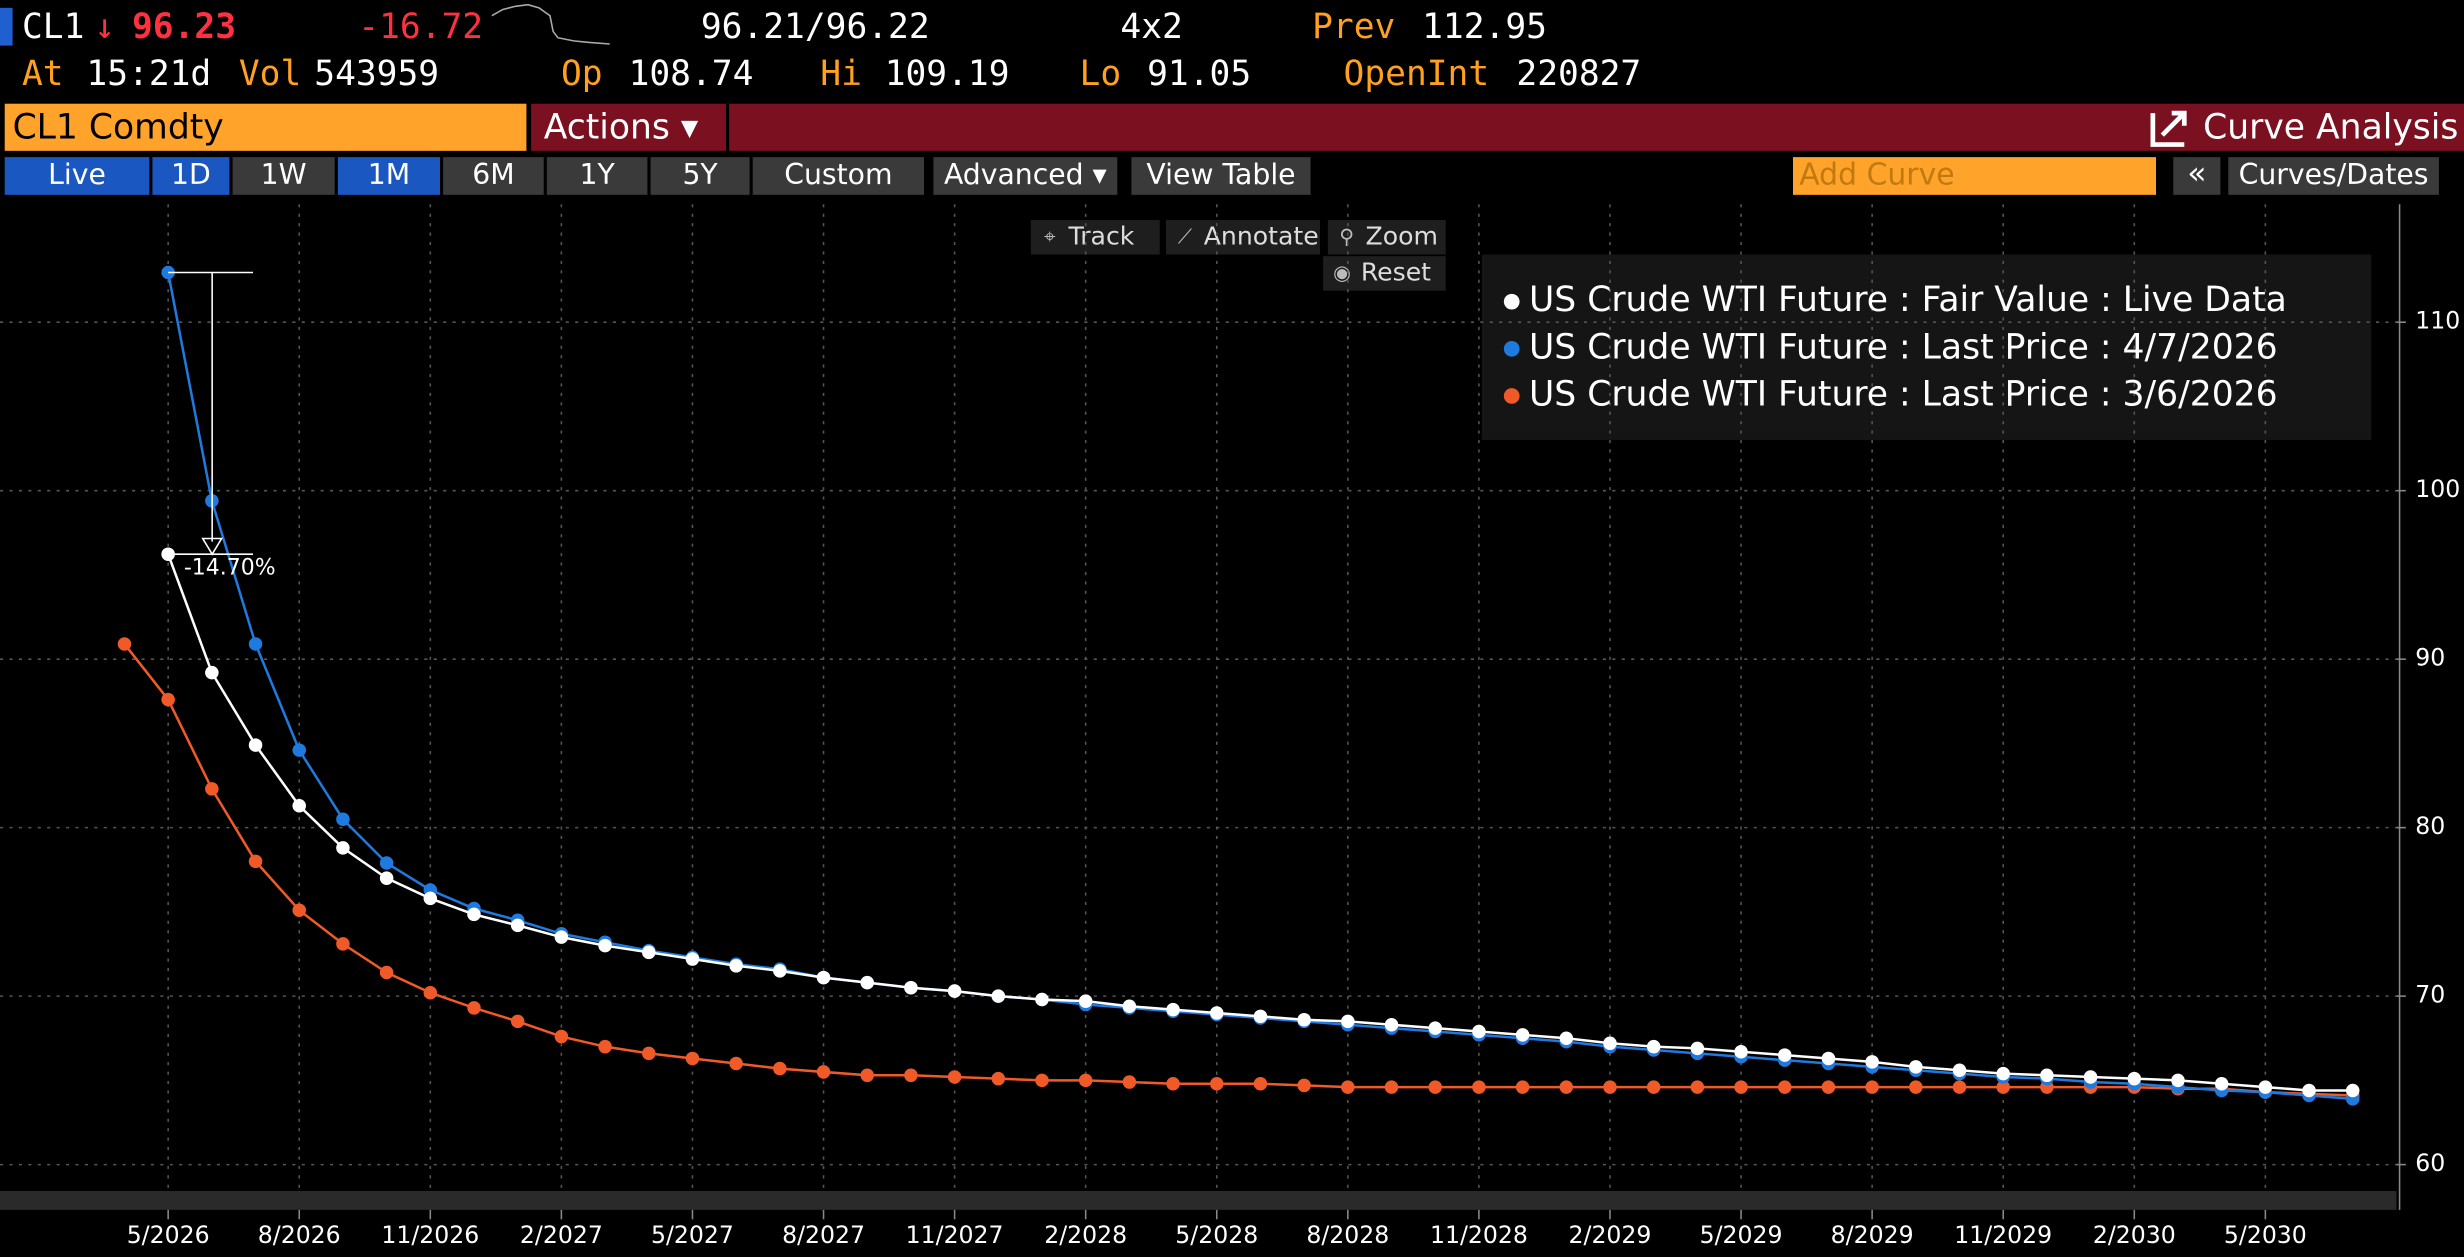 This screenshot has height=1257, width=2464. Describe the element at coordinates (2333, 176) in the screenshot. I see `curves-dates-button` at that location.